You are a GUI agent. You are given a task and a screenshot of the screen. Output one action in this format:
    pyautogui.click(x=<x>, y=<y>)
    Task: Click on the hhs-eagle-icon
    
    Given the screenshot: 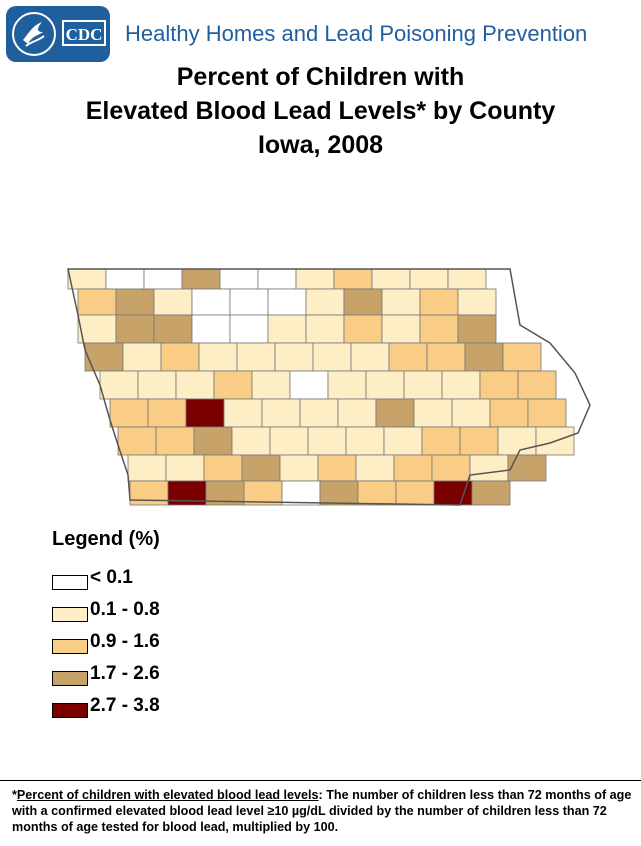 What is the action you would take?
    pyautogui.click(x=34, y=34)
    